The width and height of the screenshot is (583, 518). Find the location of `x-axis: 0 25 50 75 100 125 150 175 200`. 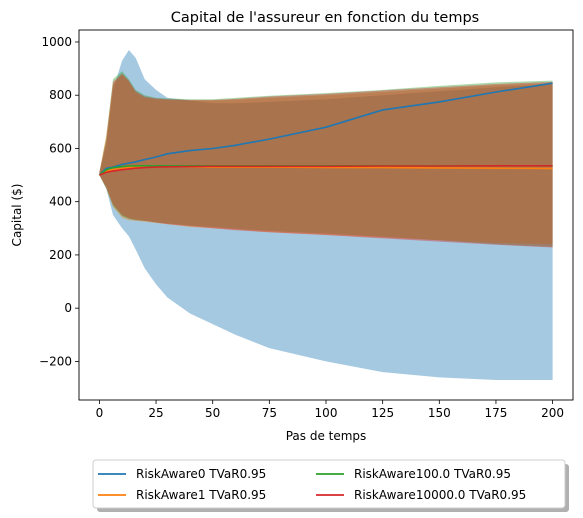

x-axis: 0 25 50 75 100 125 150 175 200 is located at coordinates (330, 410).